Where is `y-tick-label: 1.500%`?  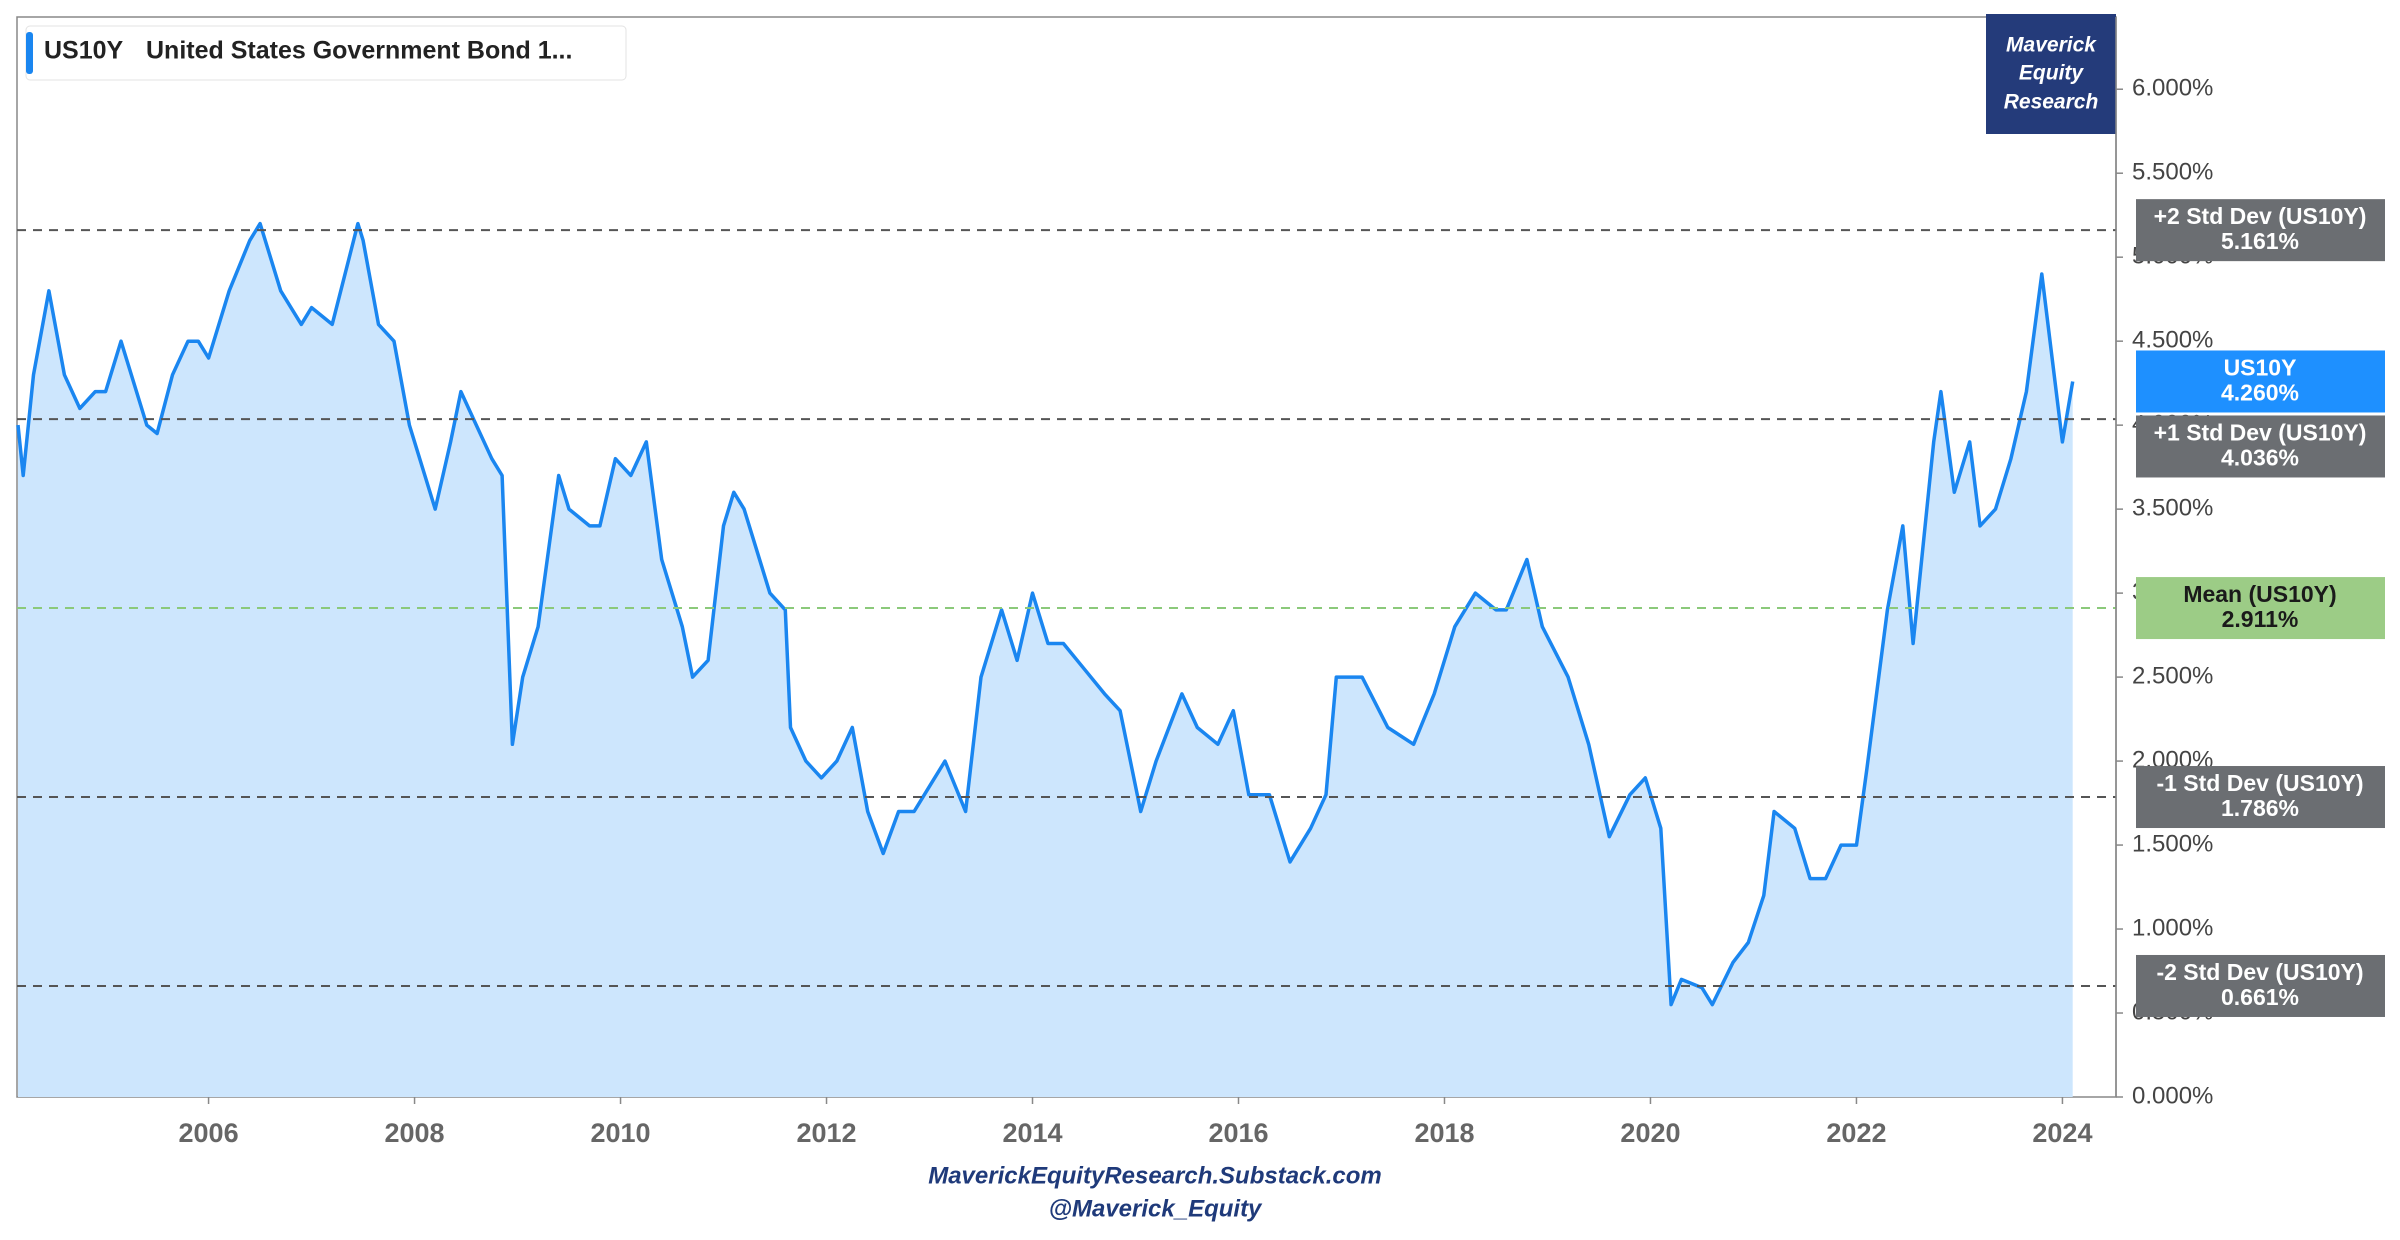
y-tick-label: 1.500% is located at coordinates (2172, 843).